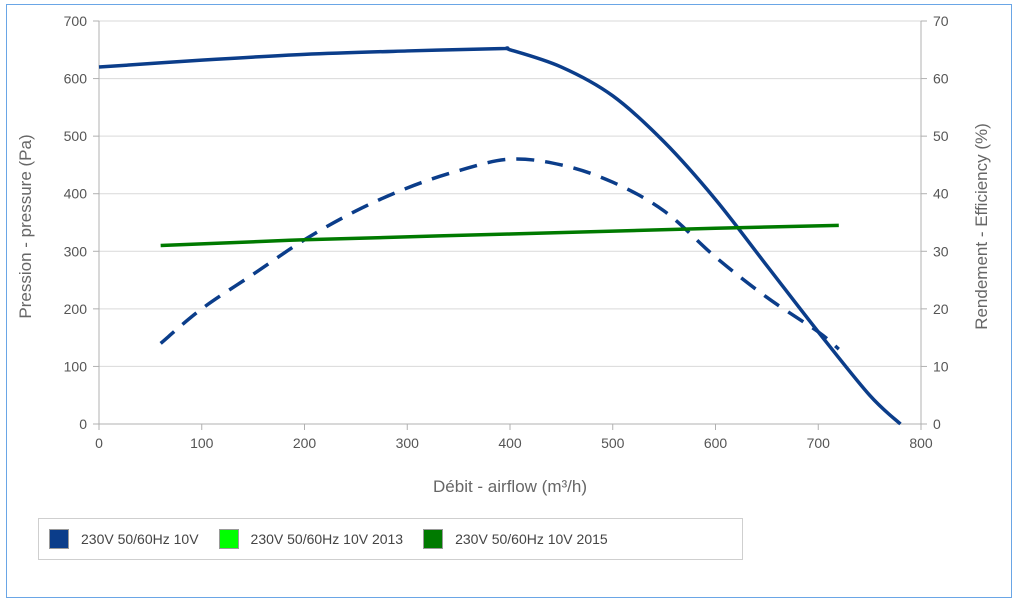 This screenshot has width=1023, height=601. I want to click on x-axis-title: Débit - airflow (m³/h), so click(510, 486).